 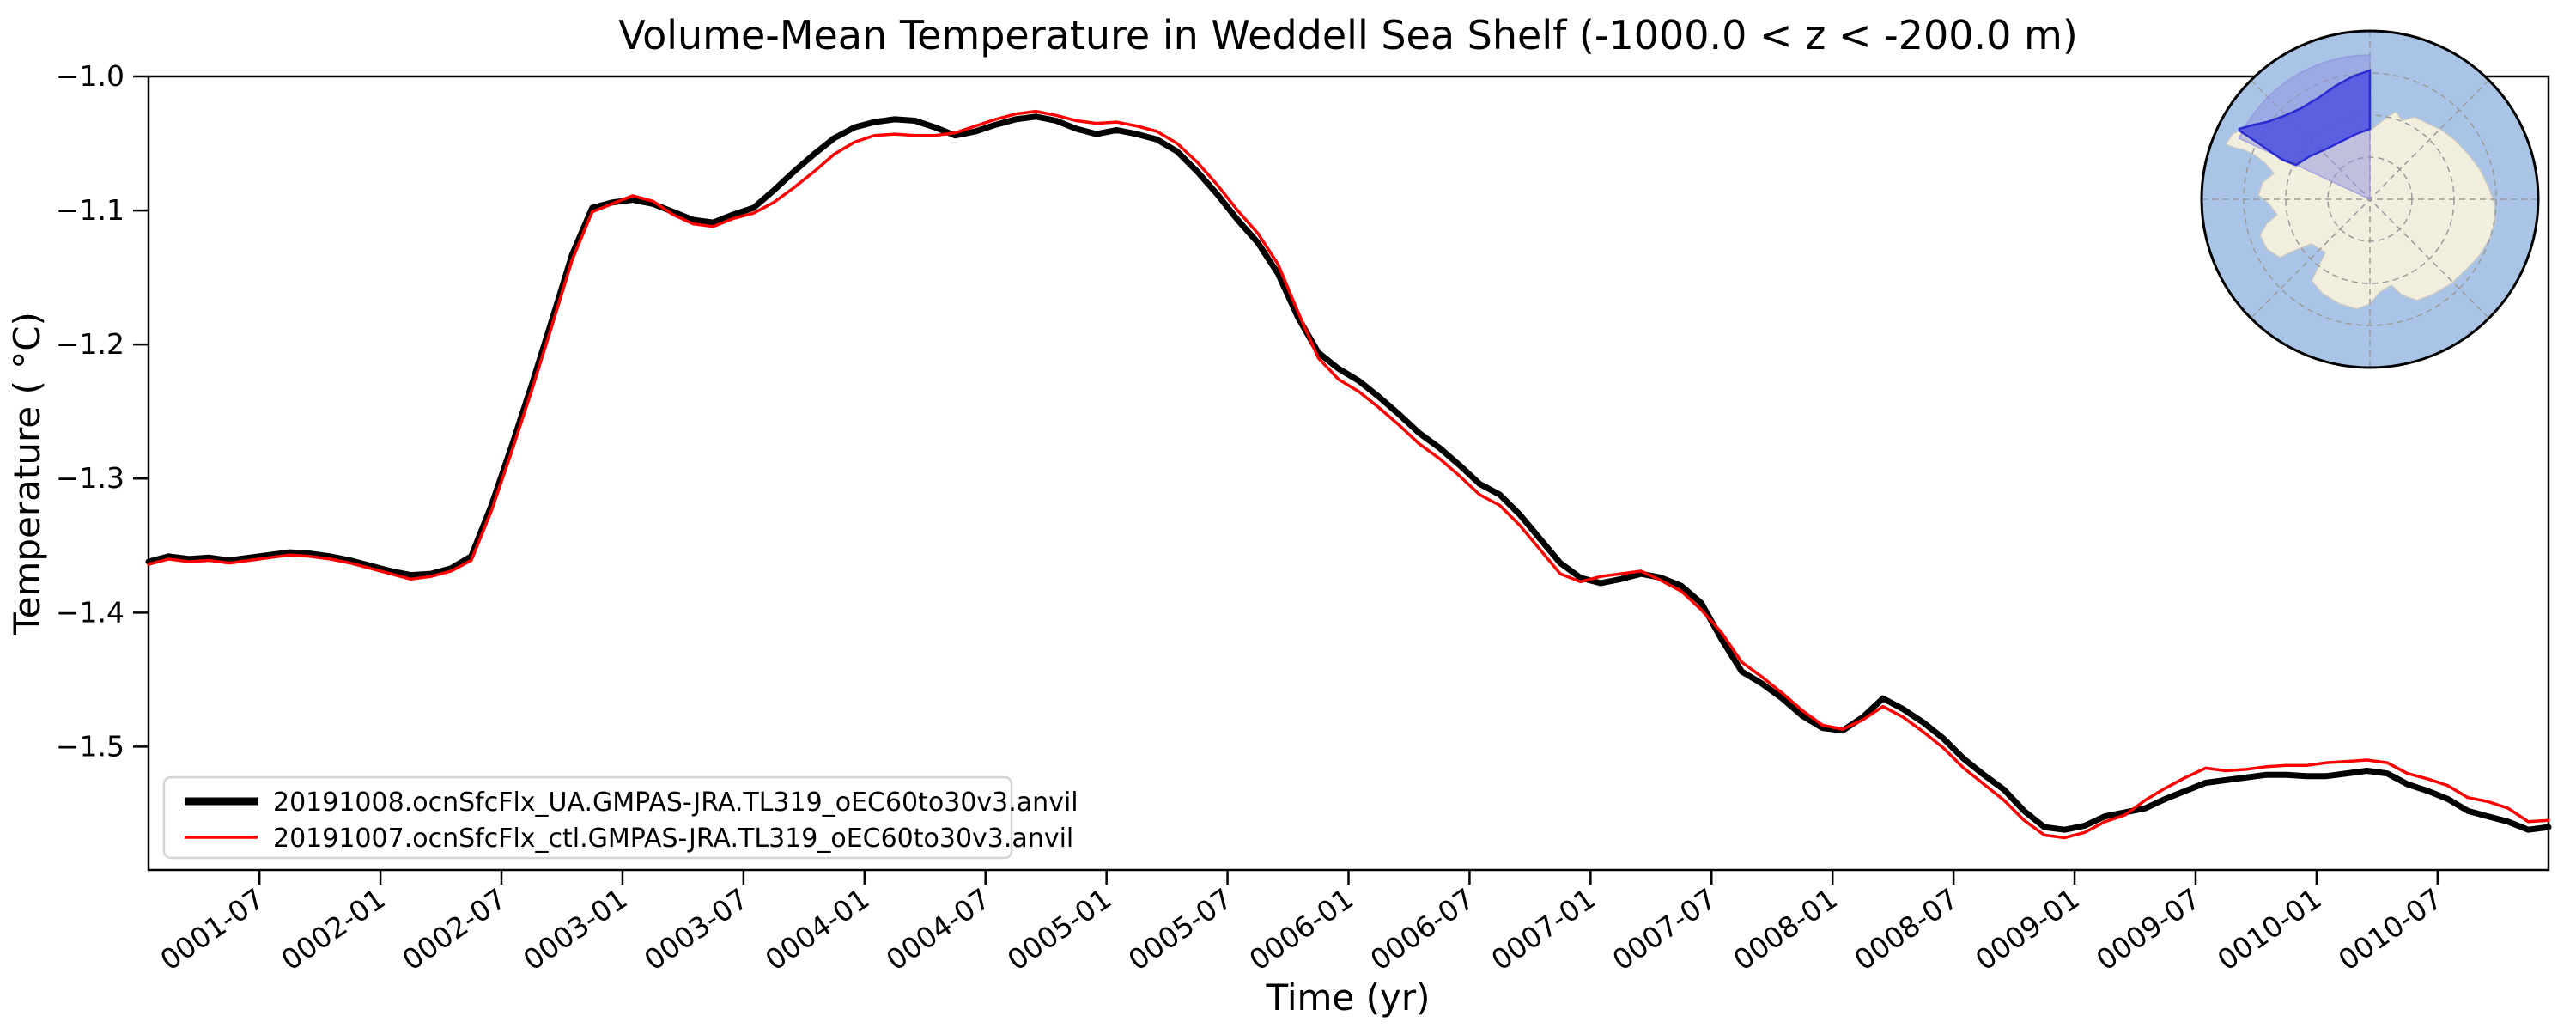 I want to click on y-tick-label: −1.0, so click(x=90, y=76).